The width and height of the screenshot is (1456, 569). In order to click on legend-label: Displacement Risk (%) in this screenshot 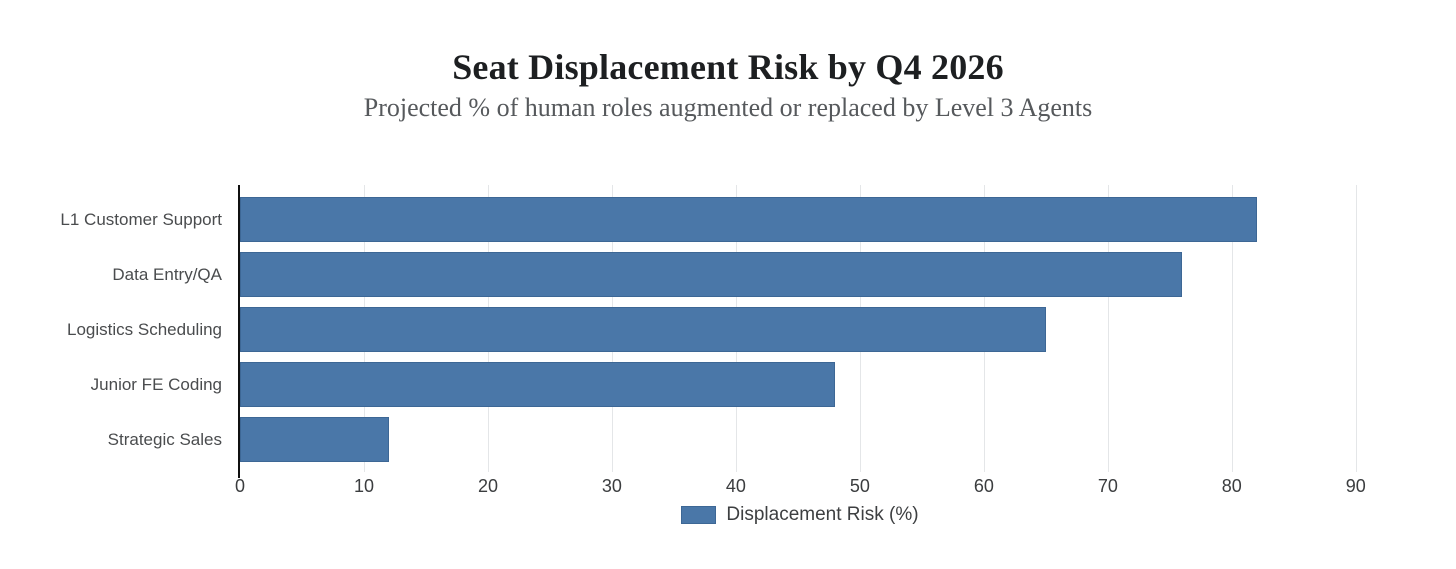, I will do `click(822, 514)`.